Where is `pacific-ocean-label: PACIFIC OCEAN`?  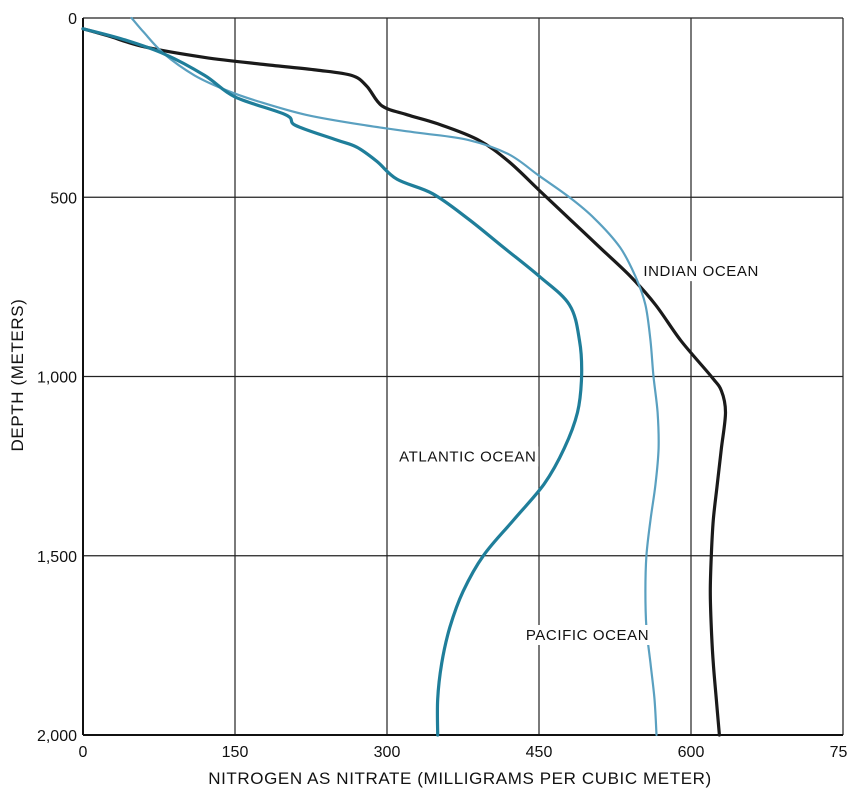 pacific-ocean-label: PACIFIC OCEAN is located at coordinates (587, 635).